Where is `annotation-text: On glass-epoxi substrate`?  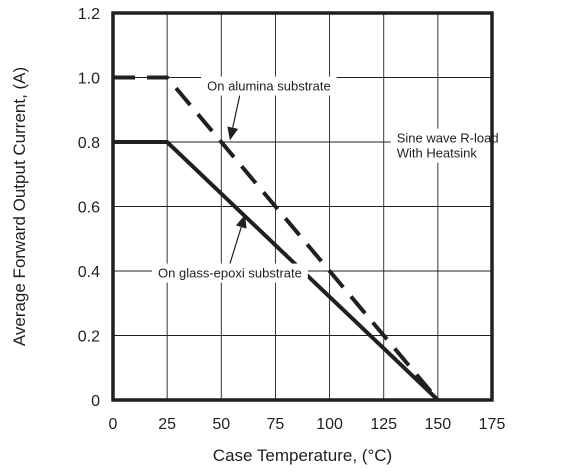
annotation-text: On glass-epoxi substrate is located at coordinates (230, 273).